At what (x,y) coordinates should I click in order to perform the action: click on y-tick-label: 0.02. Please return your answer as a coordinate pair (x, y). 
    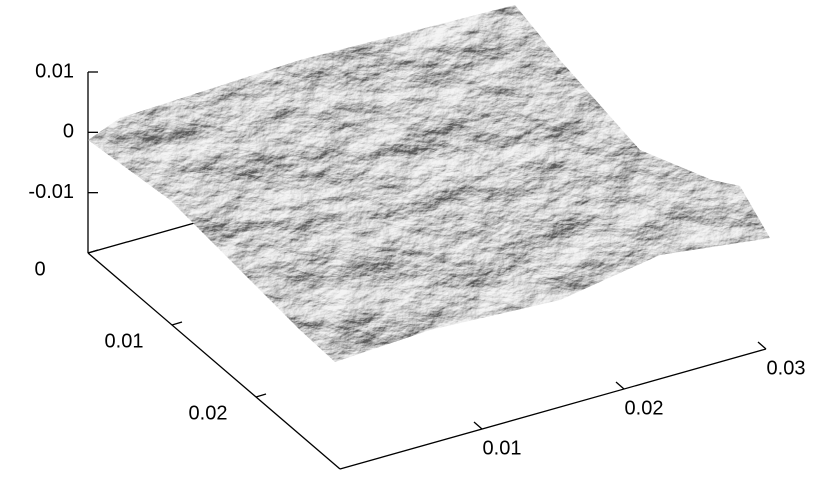
    Looking at the image, I should click on (644, 408).